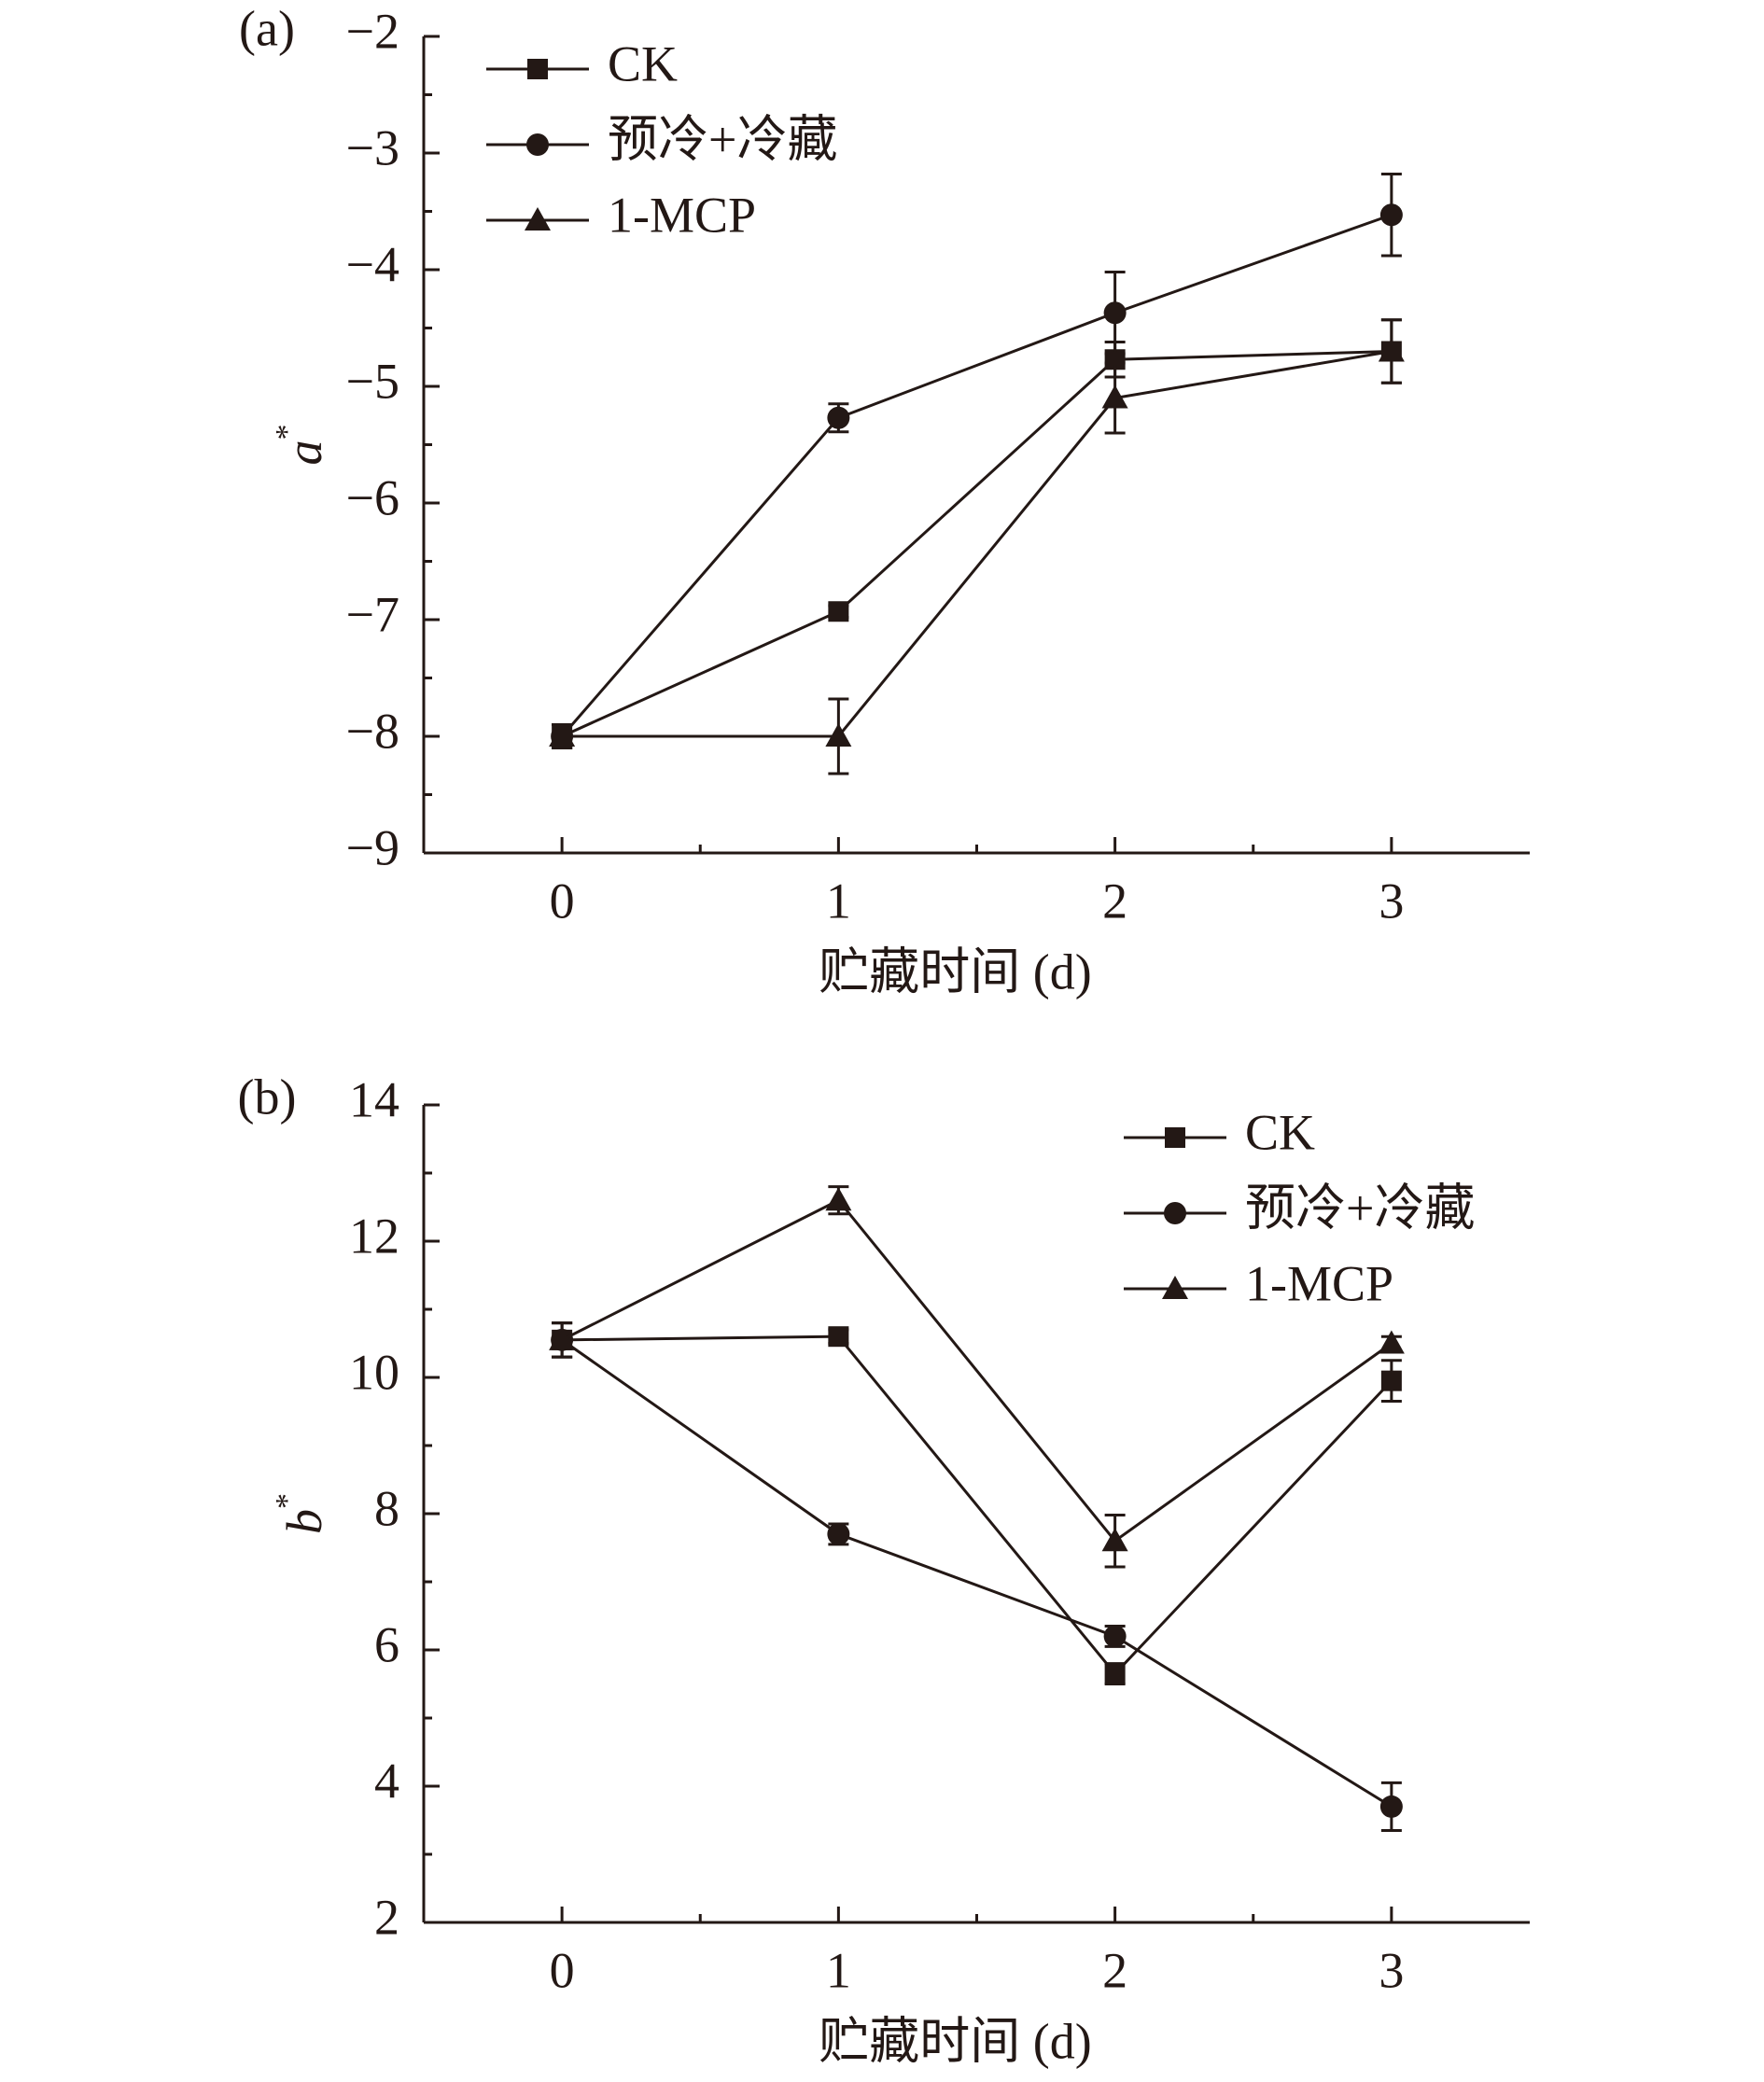 This screenshot has width=1764, height=2082. What do you see at coordinates (304, 453) in the screenshot?
I see `y-axis-label-main: a` at bounding box center [304, 453].